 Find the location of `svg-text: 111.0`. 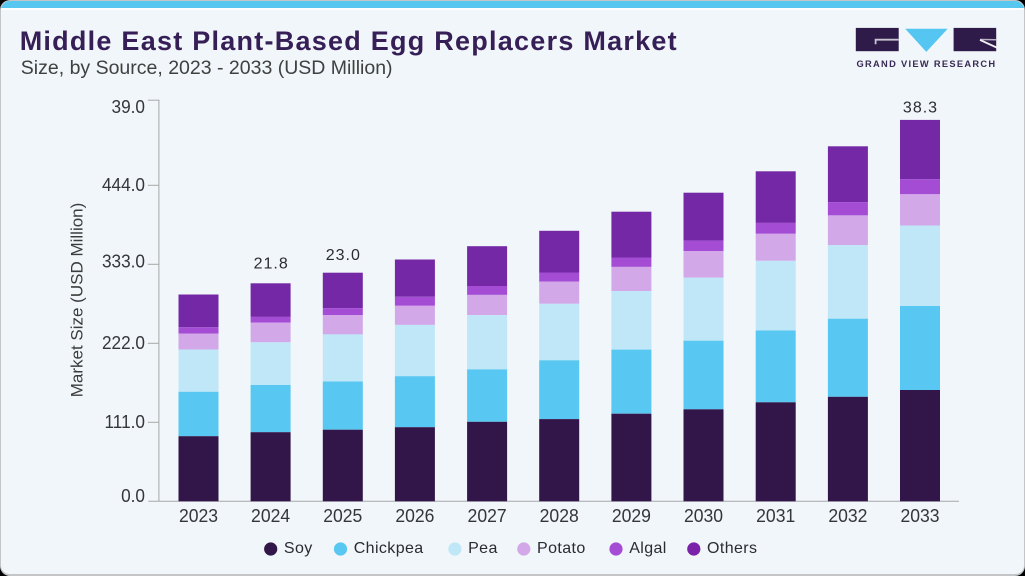

svg-text: 111.0 is located at coordinates (125, 421).